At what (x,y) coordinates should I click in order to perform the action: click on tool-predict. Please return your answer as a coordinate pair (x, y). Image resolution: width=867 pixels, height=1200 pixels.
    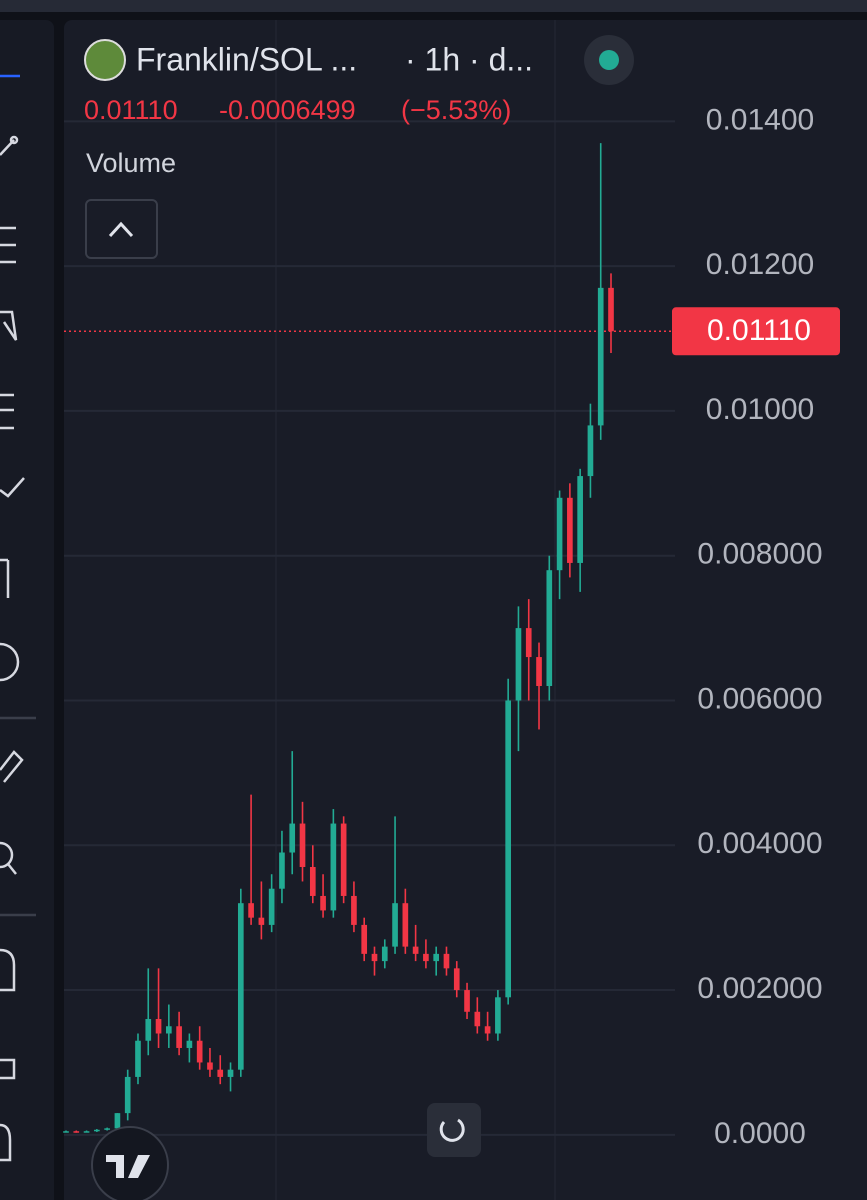
    Looking at the image, I should click on (7, 411).